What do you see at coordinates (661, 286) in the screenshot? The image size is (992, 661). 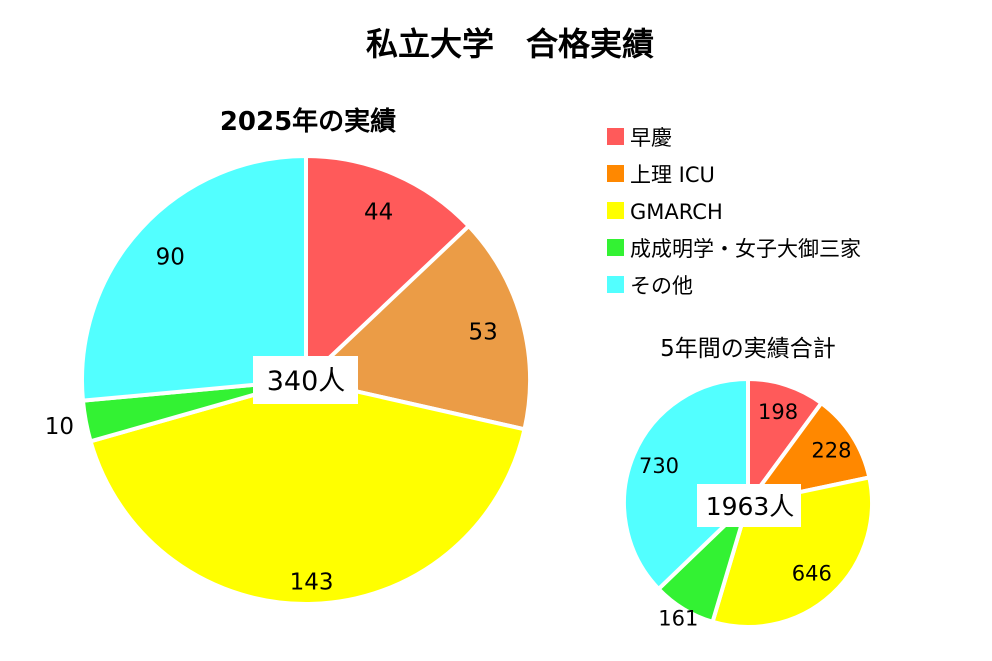 I see `legend-label-4: その他` at bounding box center [661, 286].